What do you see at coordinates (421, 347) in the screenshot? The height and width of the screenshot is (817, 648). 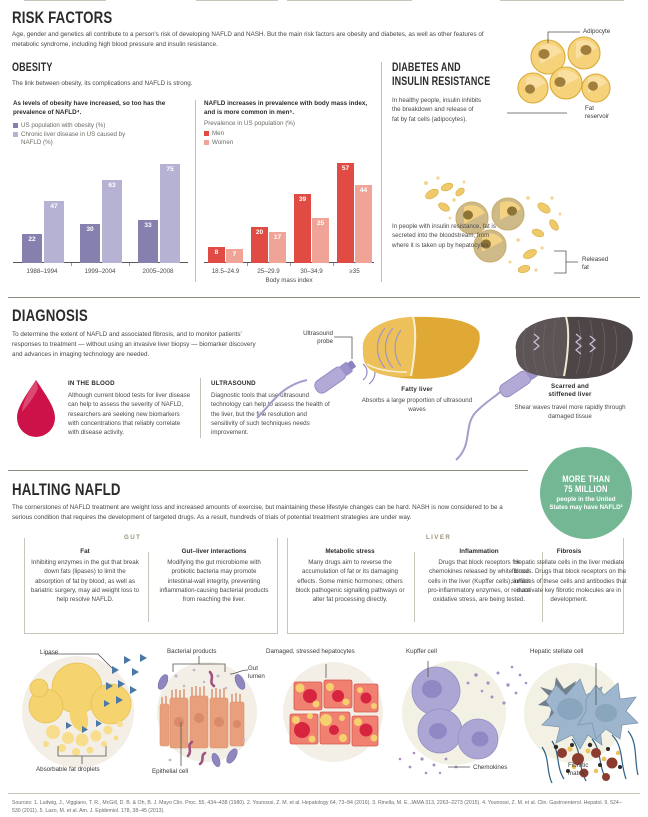 I see `fatty-liver-illustration` at bounding box center [421, 347].